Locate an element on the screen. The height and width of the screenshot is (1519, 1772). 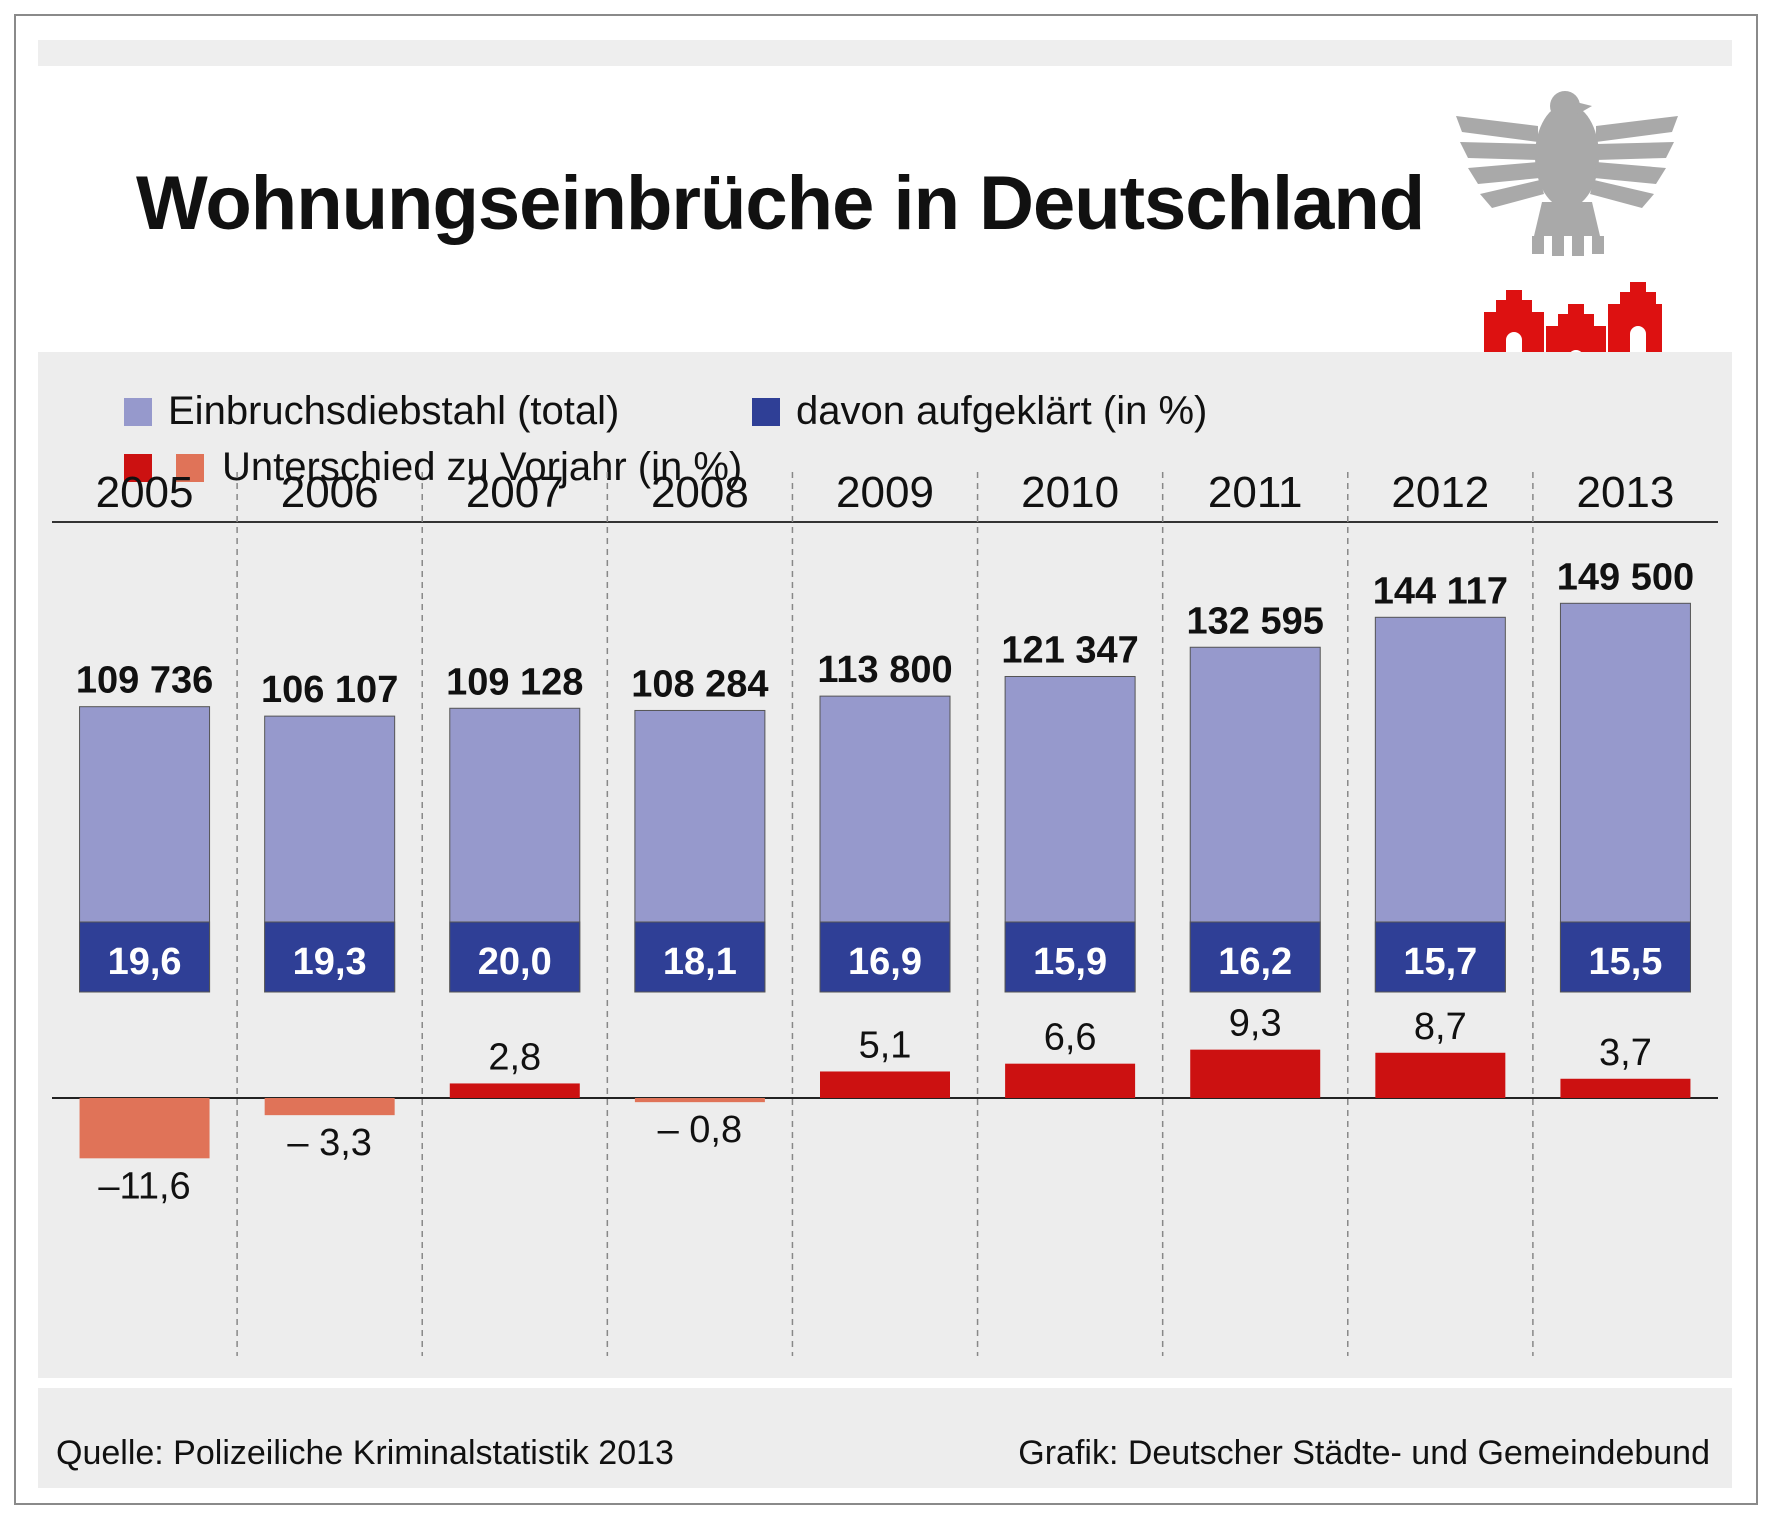
change-value-label: –11,6 is located at coordinates (144, 1186).